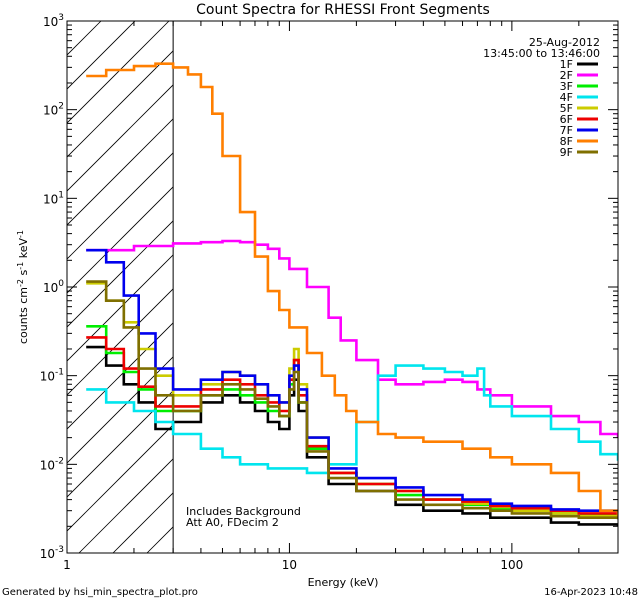  Describe the element at coordinates (52, 464) in the screenshot. I see `y-tick-label: 10⁻²` at that location.